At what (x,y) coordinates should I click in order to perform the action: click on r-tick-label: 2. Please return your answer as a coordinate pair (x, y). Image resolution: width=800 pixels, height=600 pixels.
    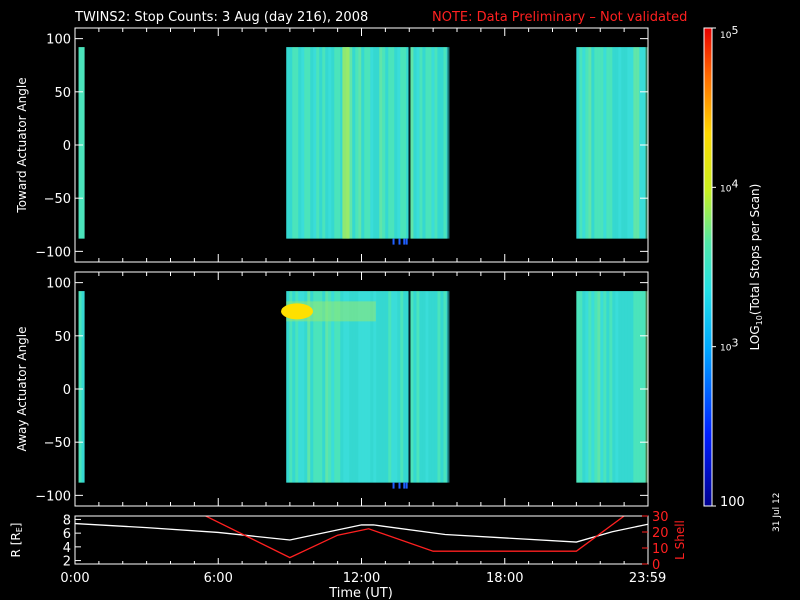
    Looking at the image, I should click on (67, 562).